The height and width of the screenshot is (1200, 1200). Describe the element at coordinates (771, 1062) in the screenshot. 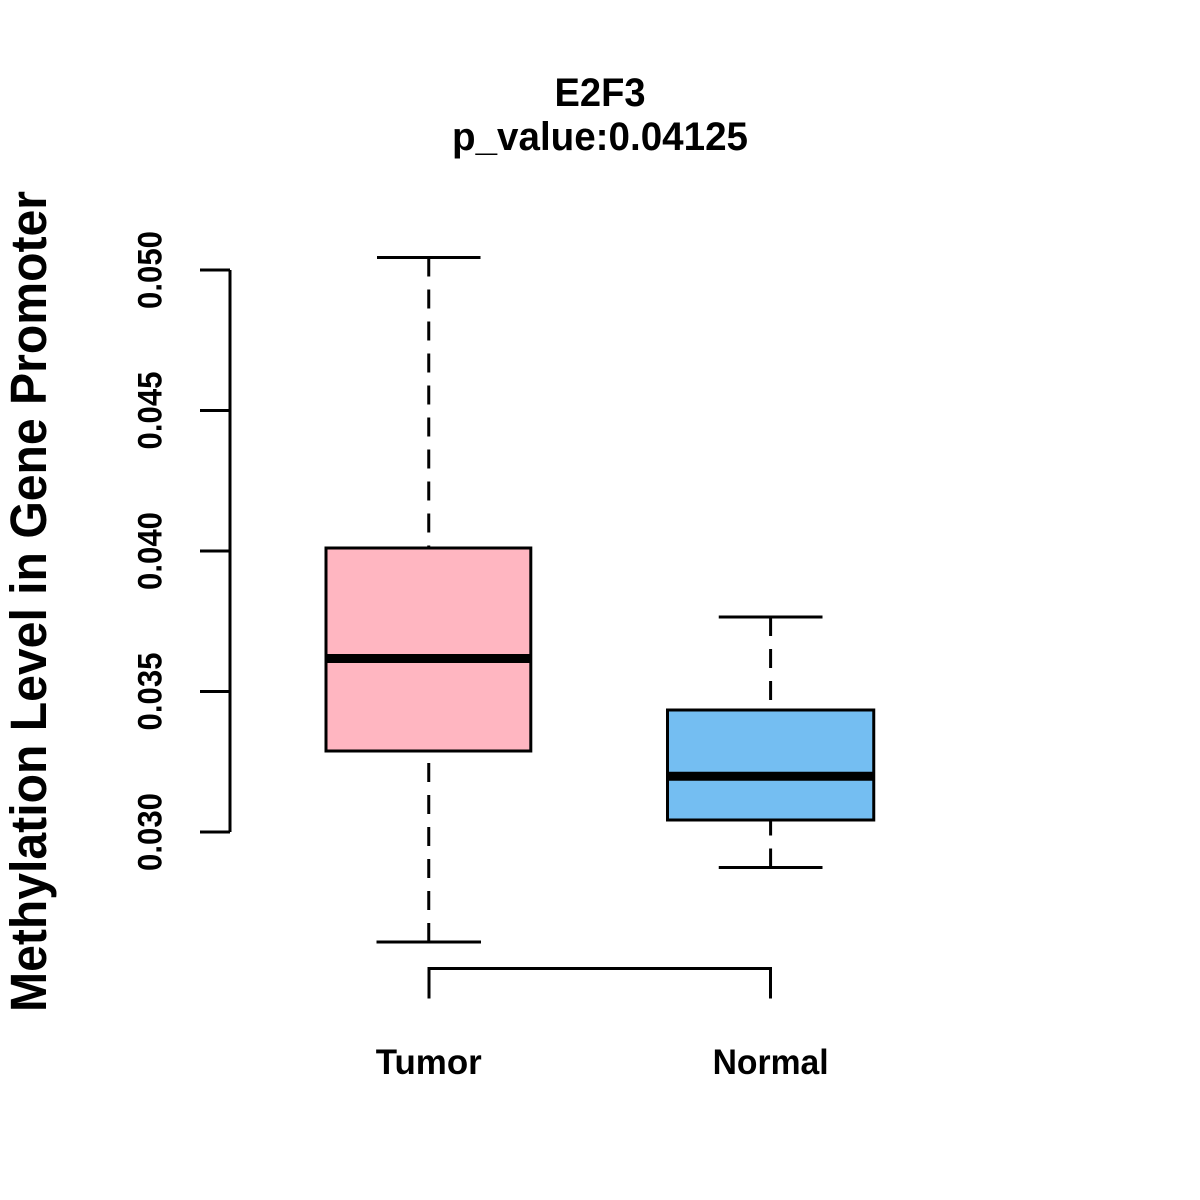

I see `svg-text: Normal` at that location.